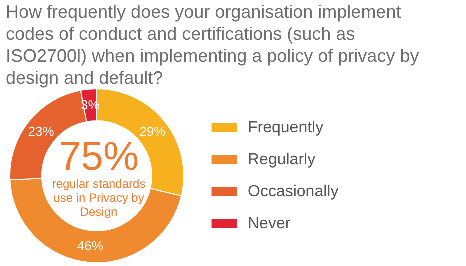 This screenshot has width=466, height=266. Describe the element at coordinates (286, 128) in the screenshot. I see `legend-label: Frequently` at that location.